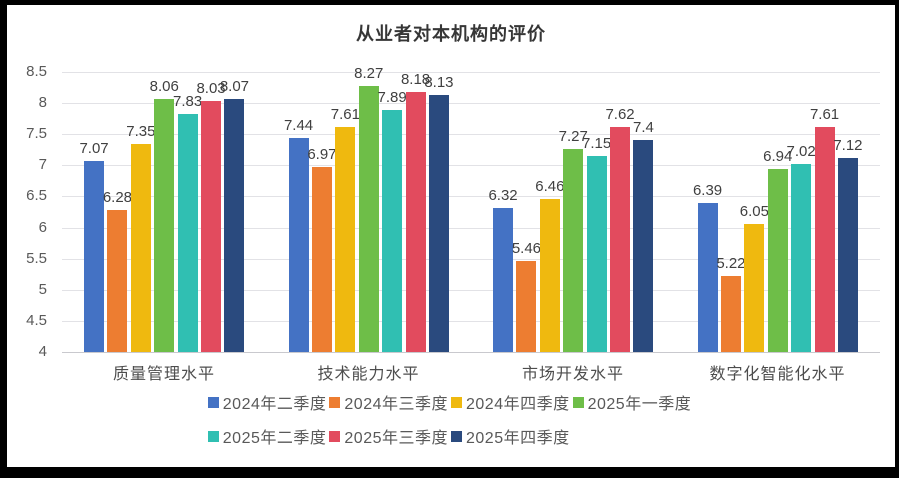 This screenshot has height=478, width=899. Describe the element at coordinates (392, 97) in the screenshot. I see `bar-value-label: 7.89` at that location.